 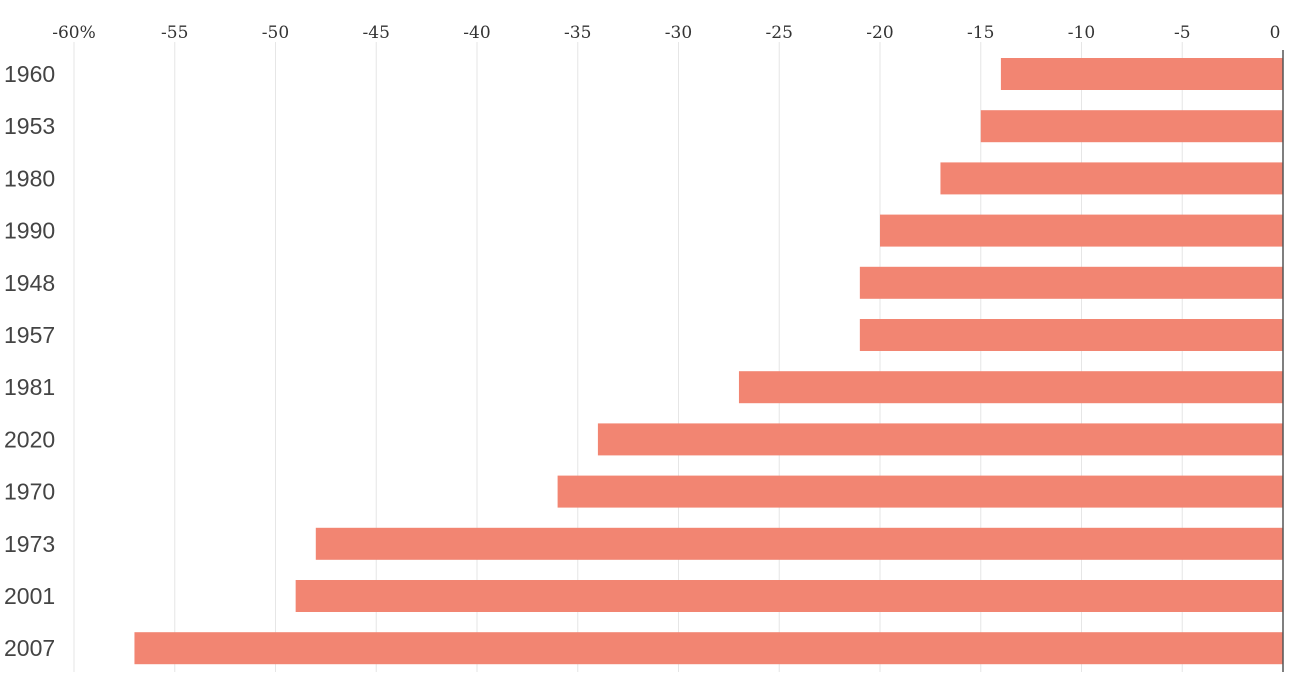 What do you see at coordinates (29, 544) in the screenshot?
I see `category-label: 1973` at bounding box center [29, 544].